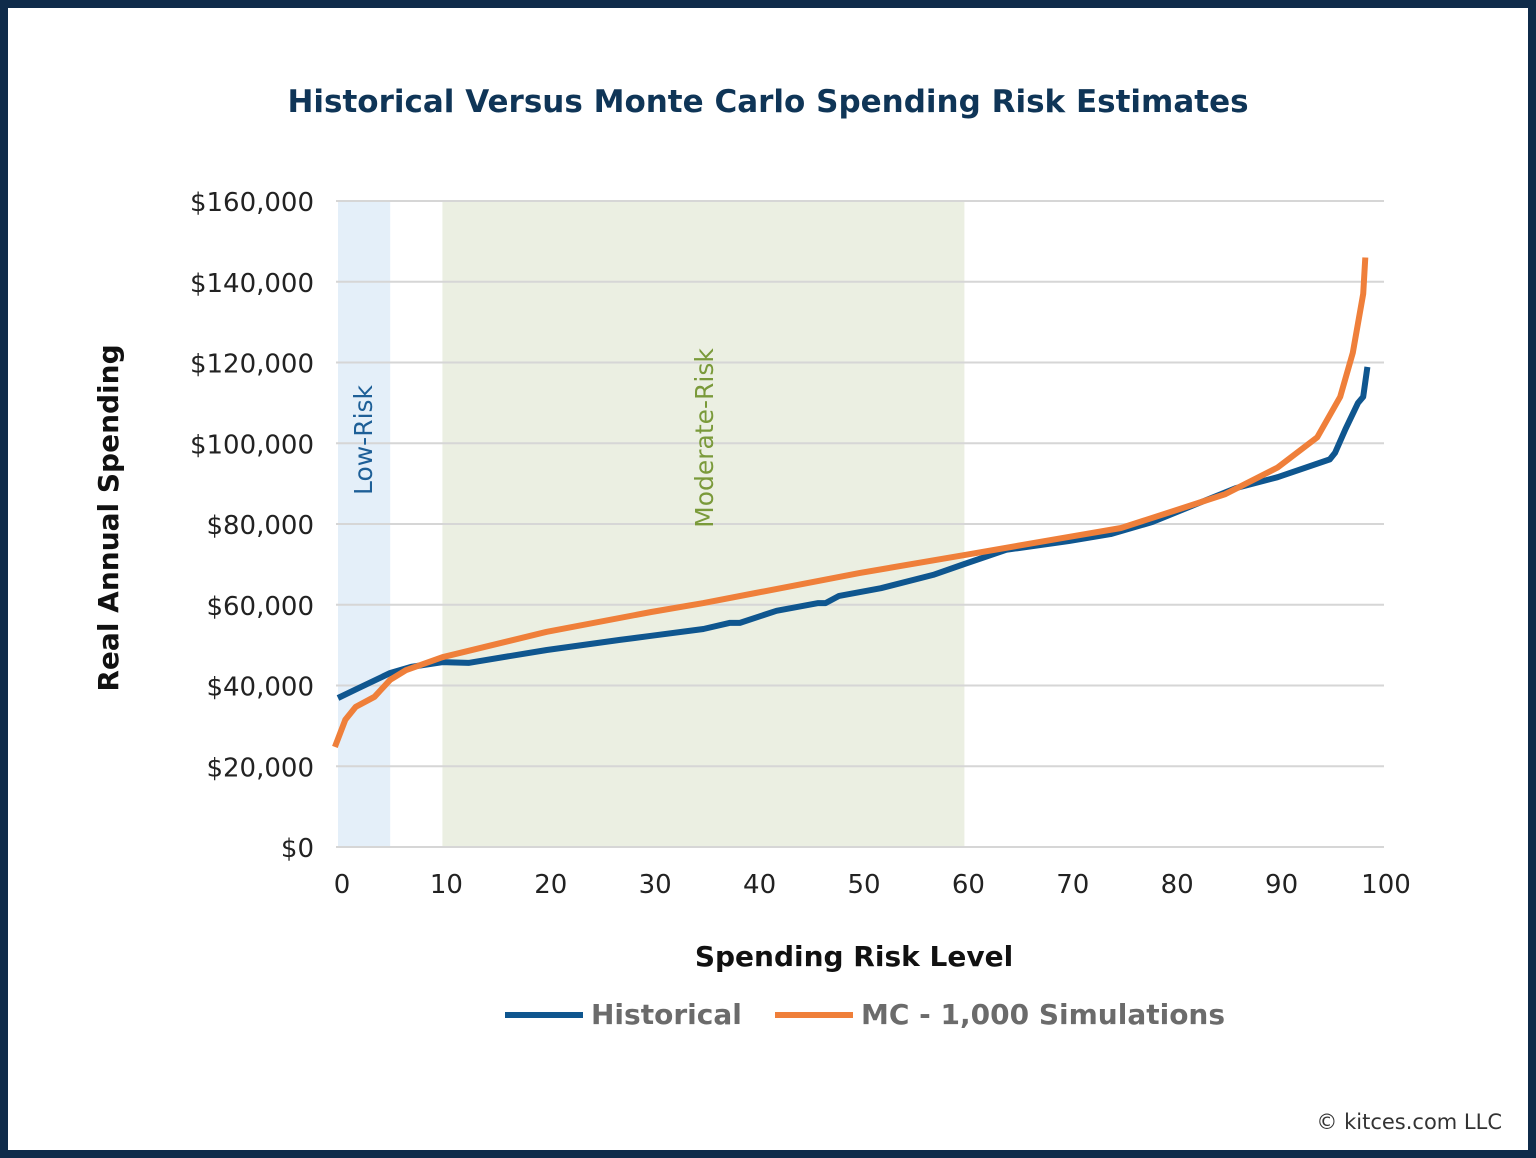 This screenshot has height=1158, width=1536. What do you see at coordinates (297, 849) in the screenshot?
I see `y-tick-label: $0` at bounding box center [297, 849].